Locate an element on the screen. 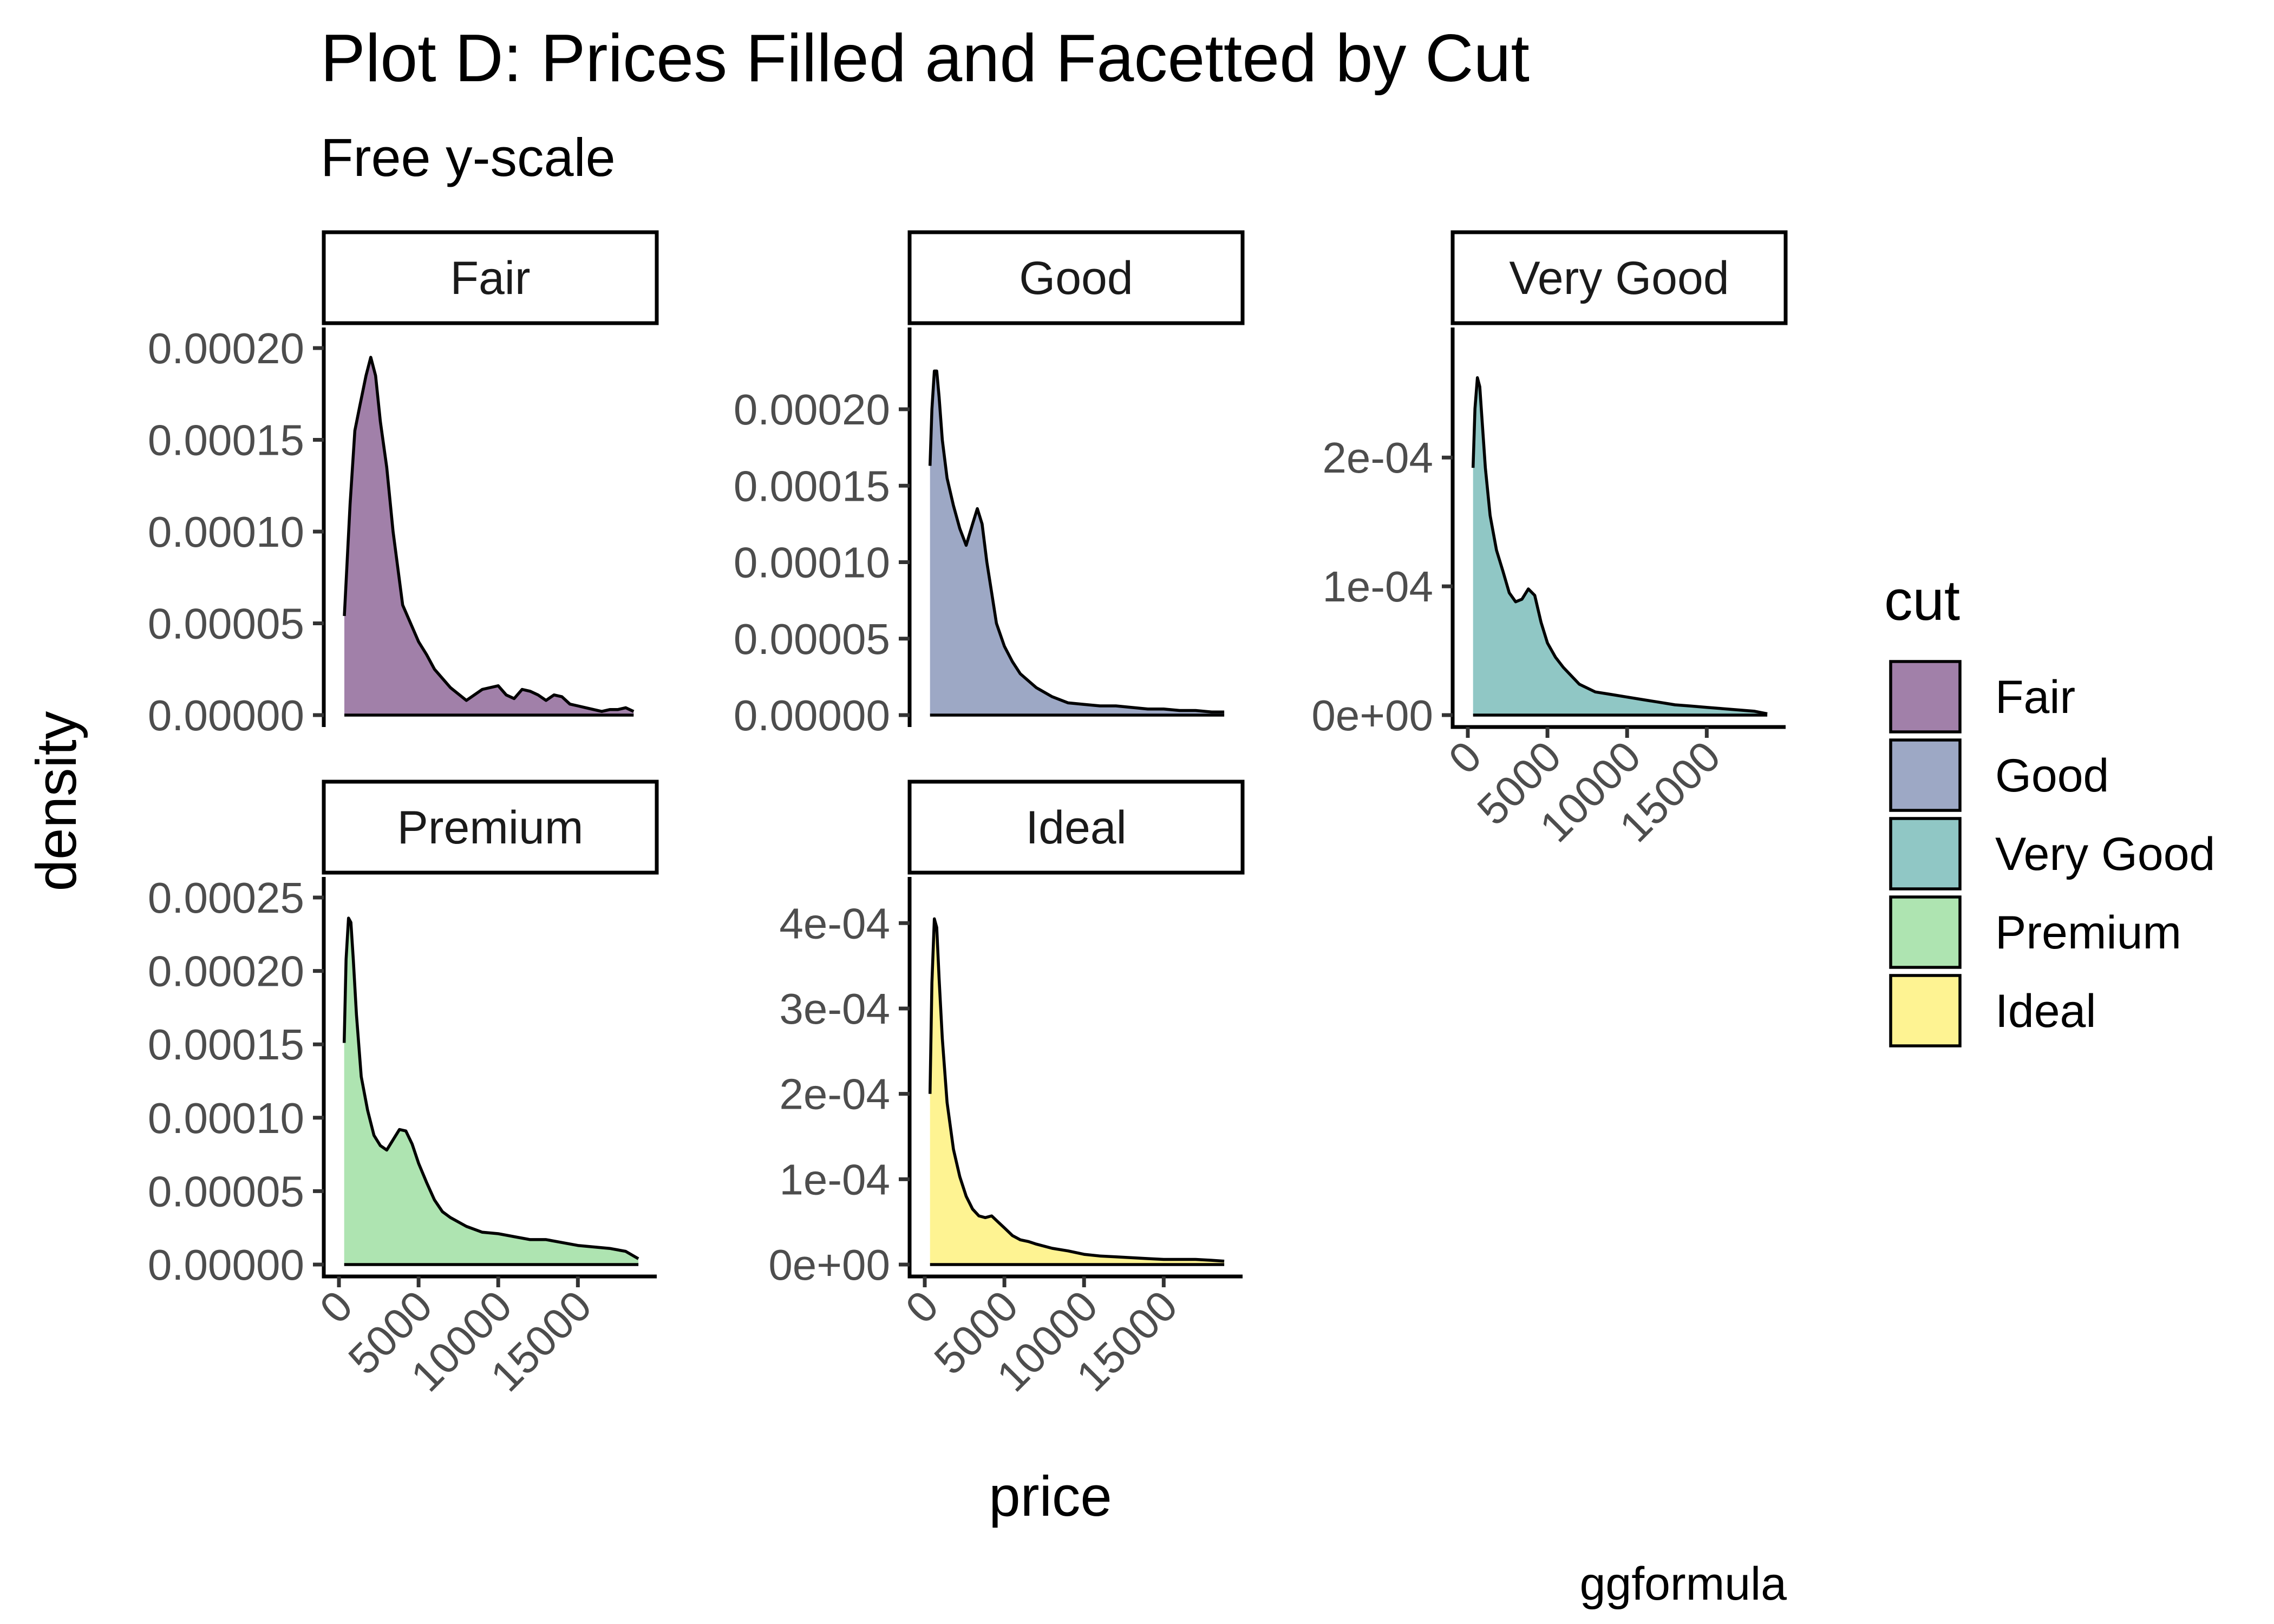  y-tick-label-fair: 0.00010 is located at coordinates (226, 532).